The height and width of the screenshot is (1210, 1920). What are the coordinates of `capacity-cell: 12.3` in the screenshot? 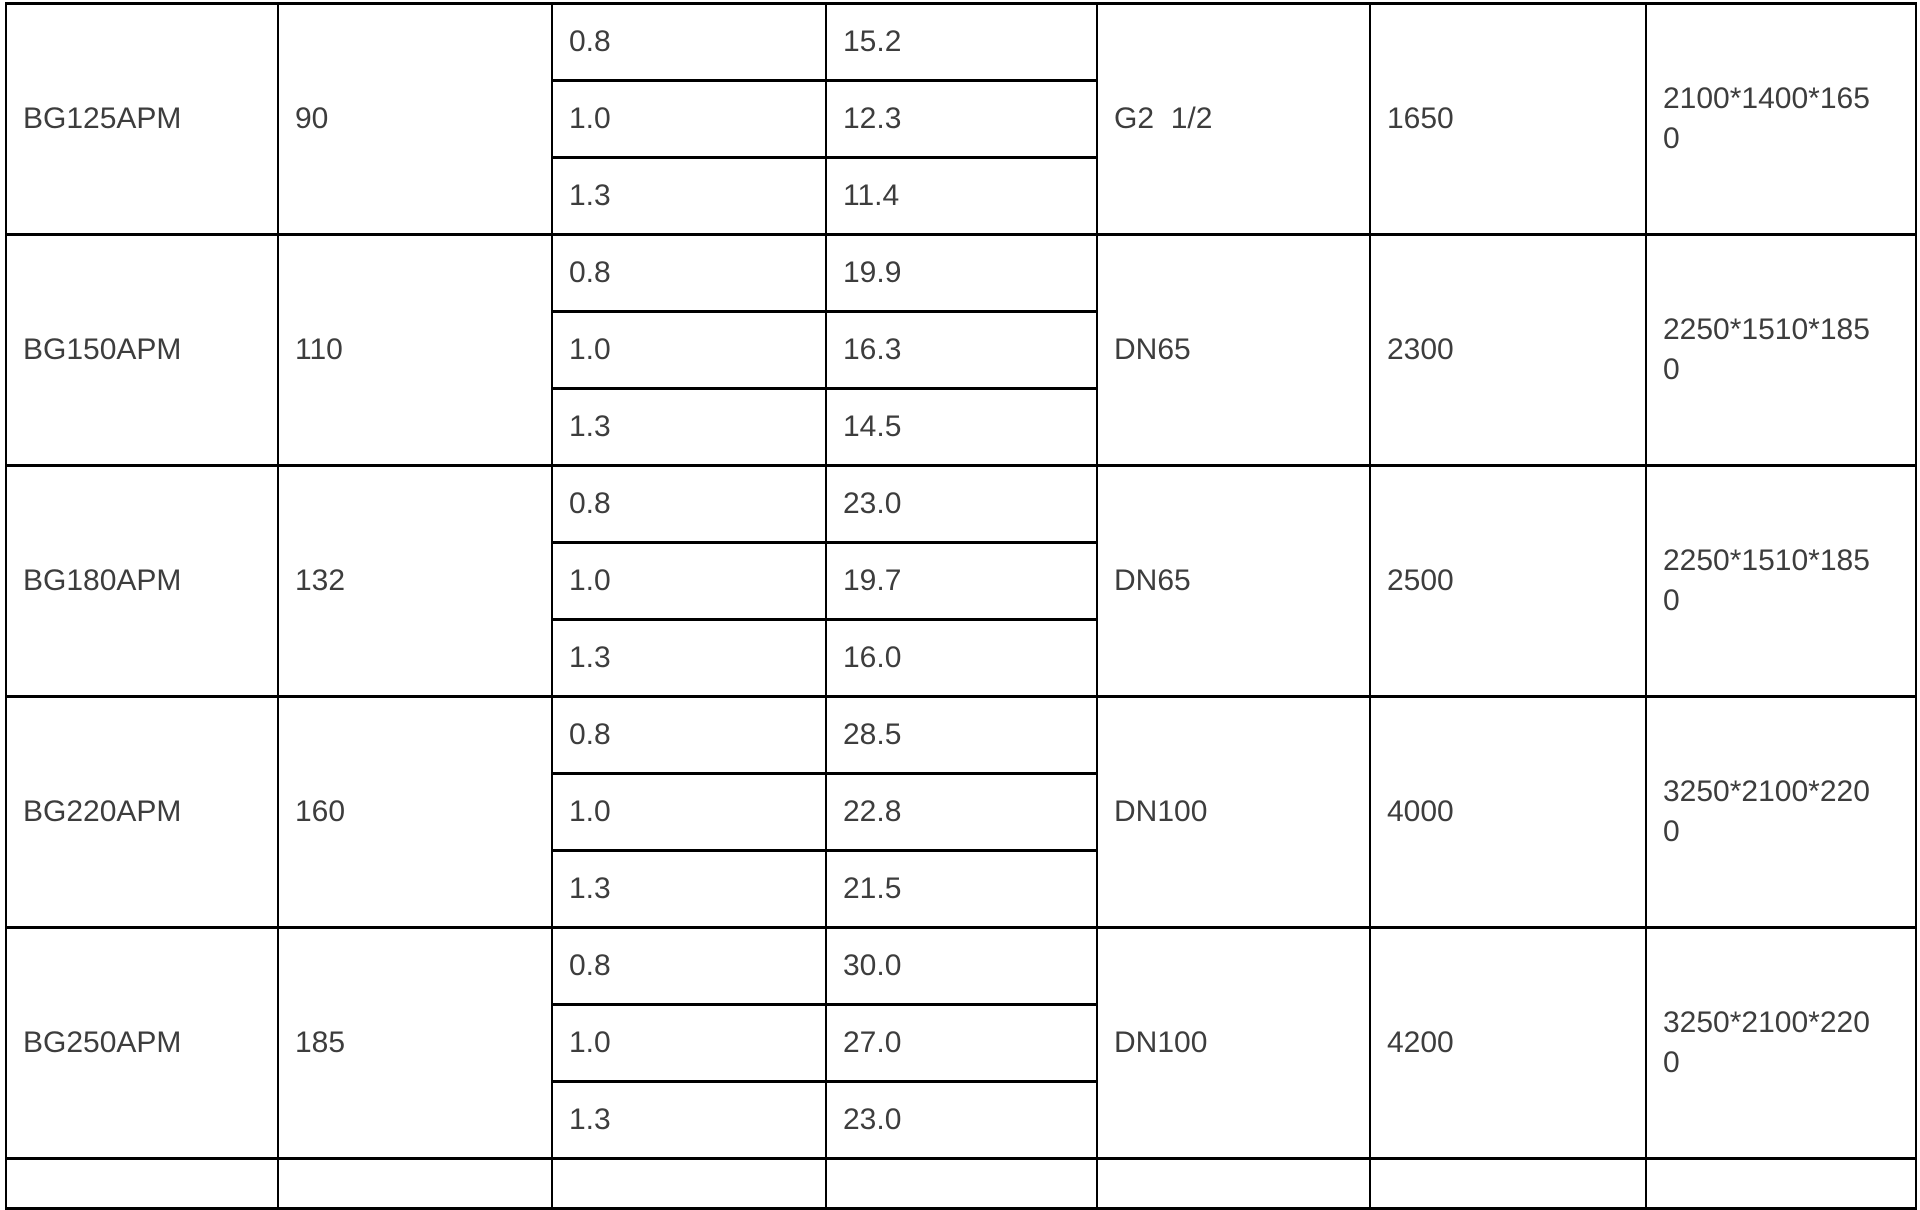 It's located at (961, 119).